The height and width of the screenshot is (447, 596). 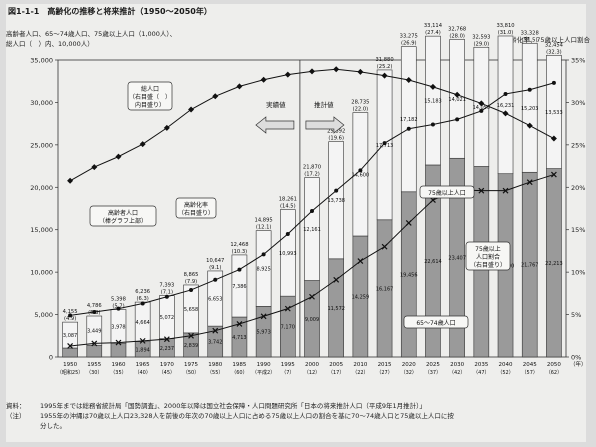 I want to click on bar-65-74-label: 15,183, so click(x=433, y=102).